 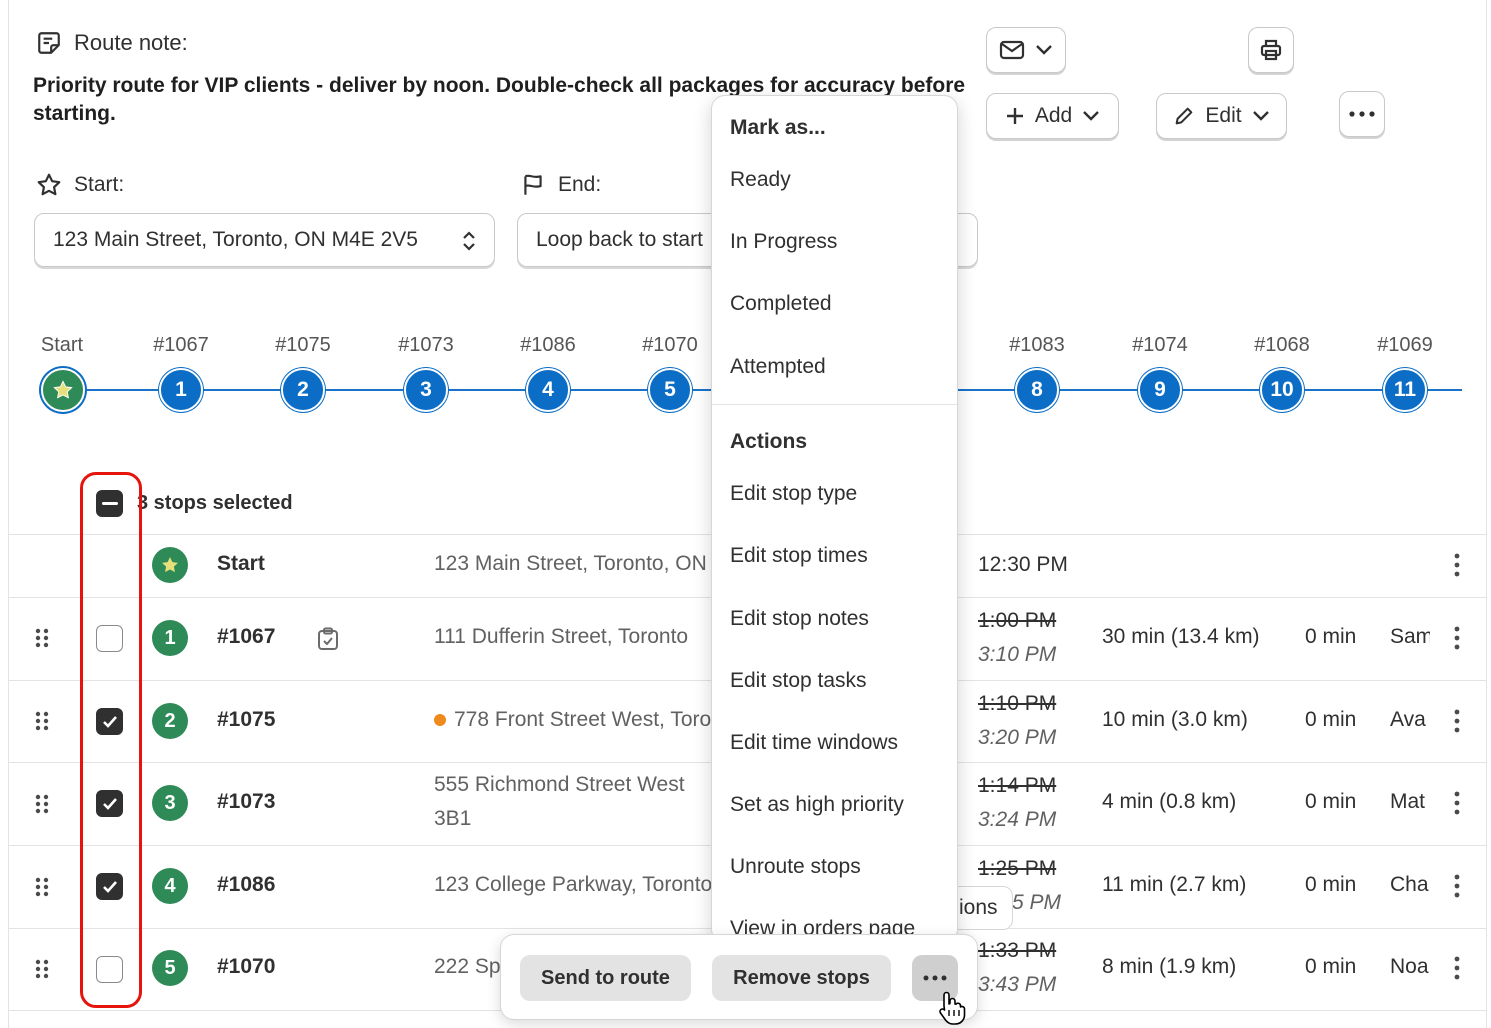 What do you see at coordinates (814, 742) in the screenshot?
I see `menu-item-edit-time-windows: Edit time windows` at bounding box center [814, 742].